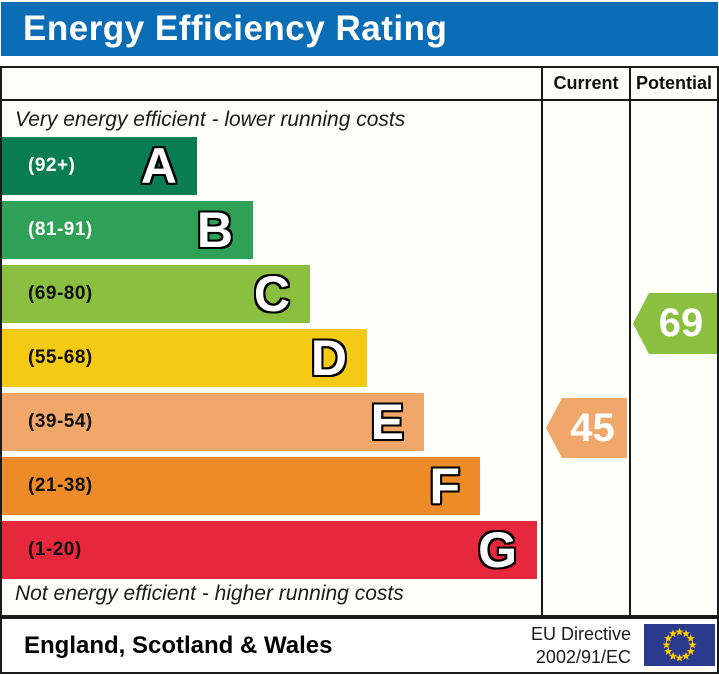 The height and width of the screenshot is (675, 719). Describe the element at coordinates (60, 229) in the screenshot. I see `band-b-range: (81-91)` at that location.